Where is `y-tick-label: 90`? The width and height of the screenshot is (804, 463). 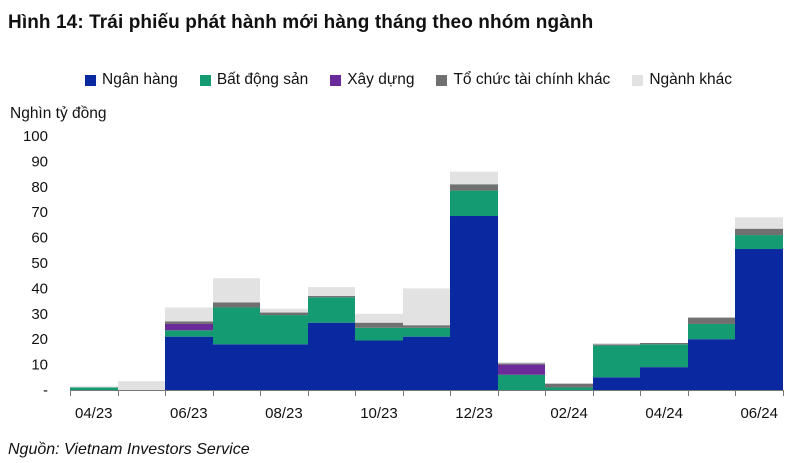 y-tick-label: 90 is located at coordinates (39, 161).